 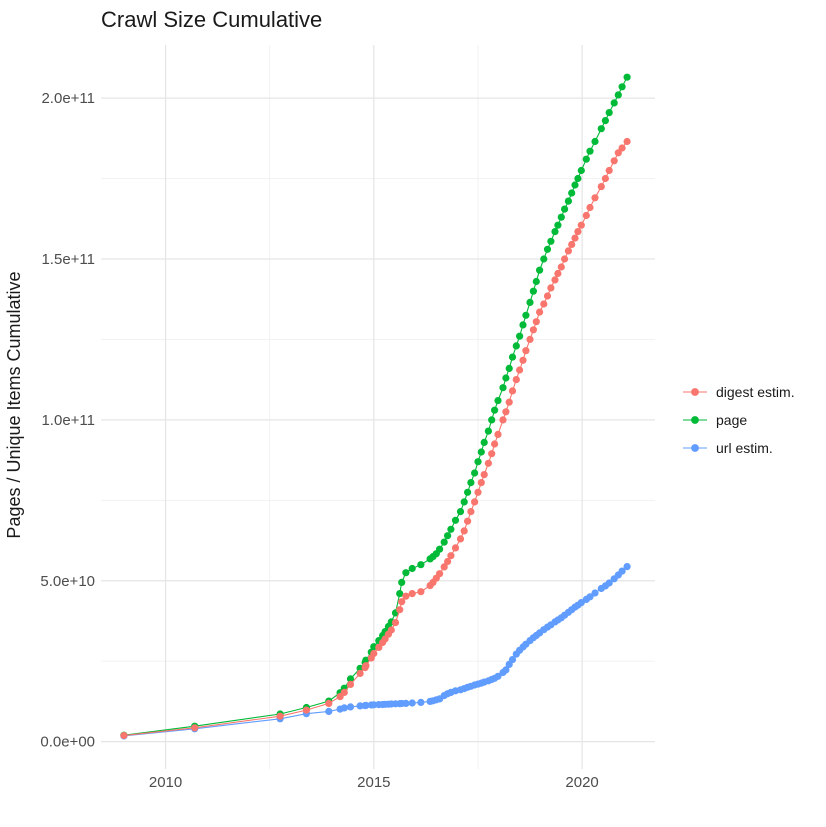 I want to click on x-tick-label: 2015, so click(x=373, y=782).